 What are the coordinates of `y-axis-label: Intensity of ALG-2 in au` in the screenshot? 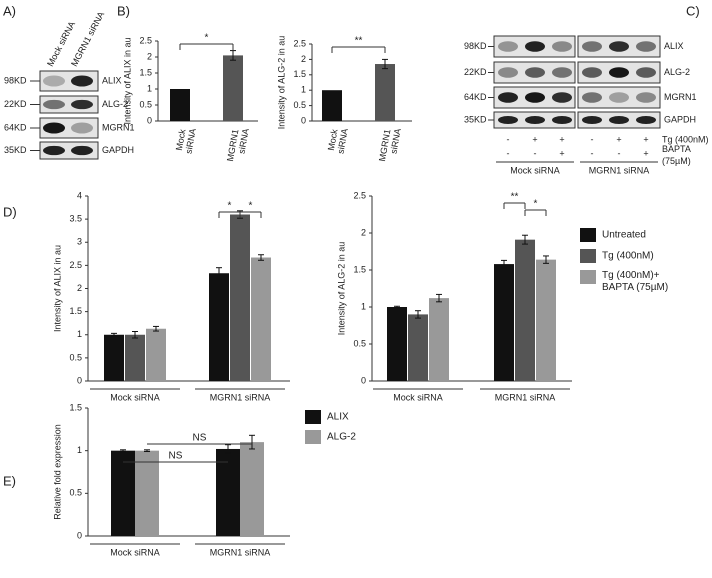 It's located at (281, 83).